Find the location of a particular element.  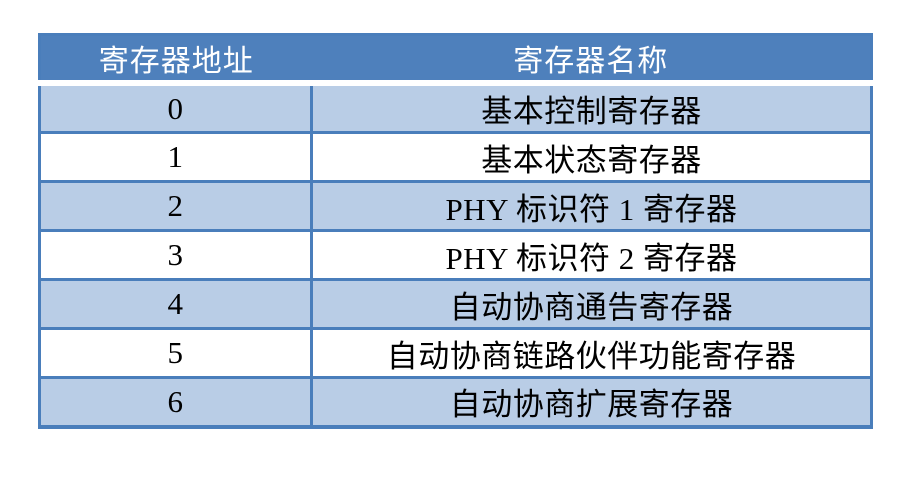

cell-register-name: PHY 标识符 2 寄存器 is located at coordinates (591, 255).